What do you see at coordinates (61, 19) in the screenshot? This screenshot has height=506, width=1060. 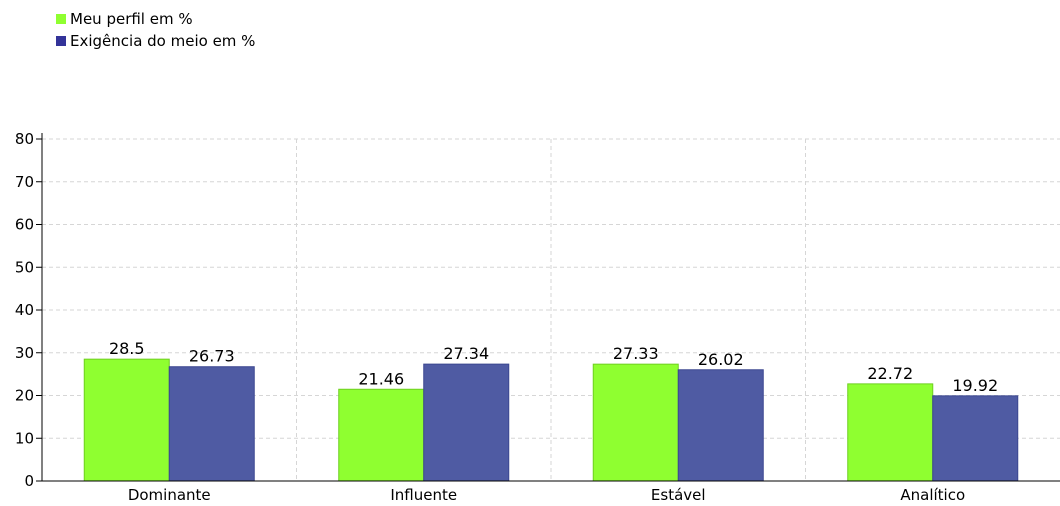 I see `legend-swatch-meu-perfil` at bounding box center [61, 19].